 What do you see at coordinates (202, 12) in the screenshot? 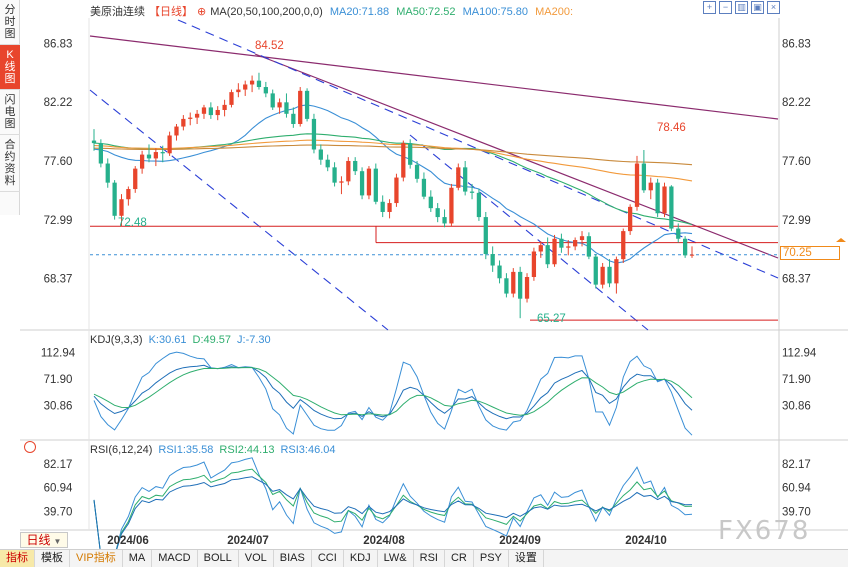
I see `settings-icon: ⊕` at bounding box center [202, 12].